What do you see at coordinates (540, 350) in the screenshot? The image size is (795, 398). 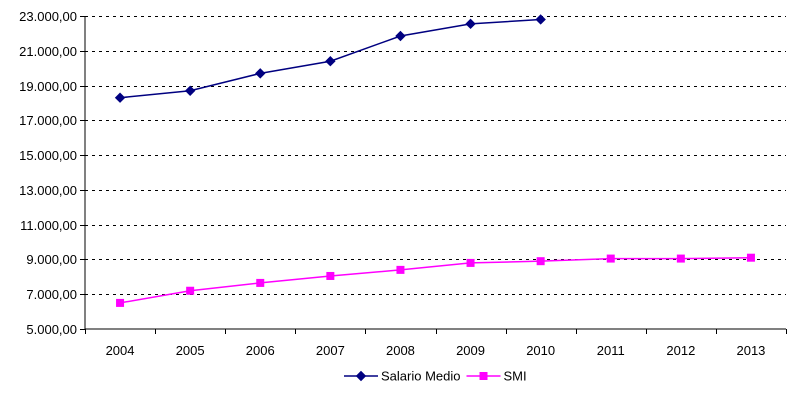 I see `x-tick-label: 2010` at bounding box center [540, 350].